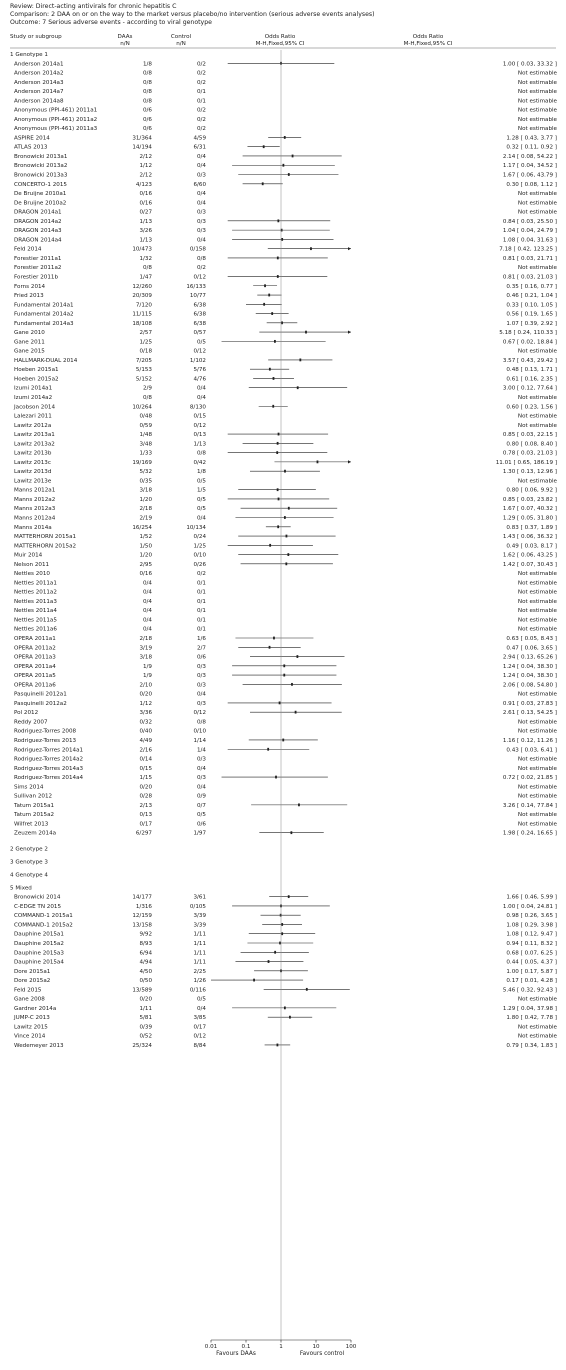 The height and width of the screenshot is (1370, 566). I want to click on daa-count: 0/17, so click(145, 824).